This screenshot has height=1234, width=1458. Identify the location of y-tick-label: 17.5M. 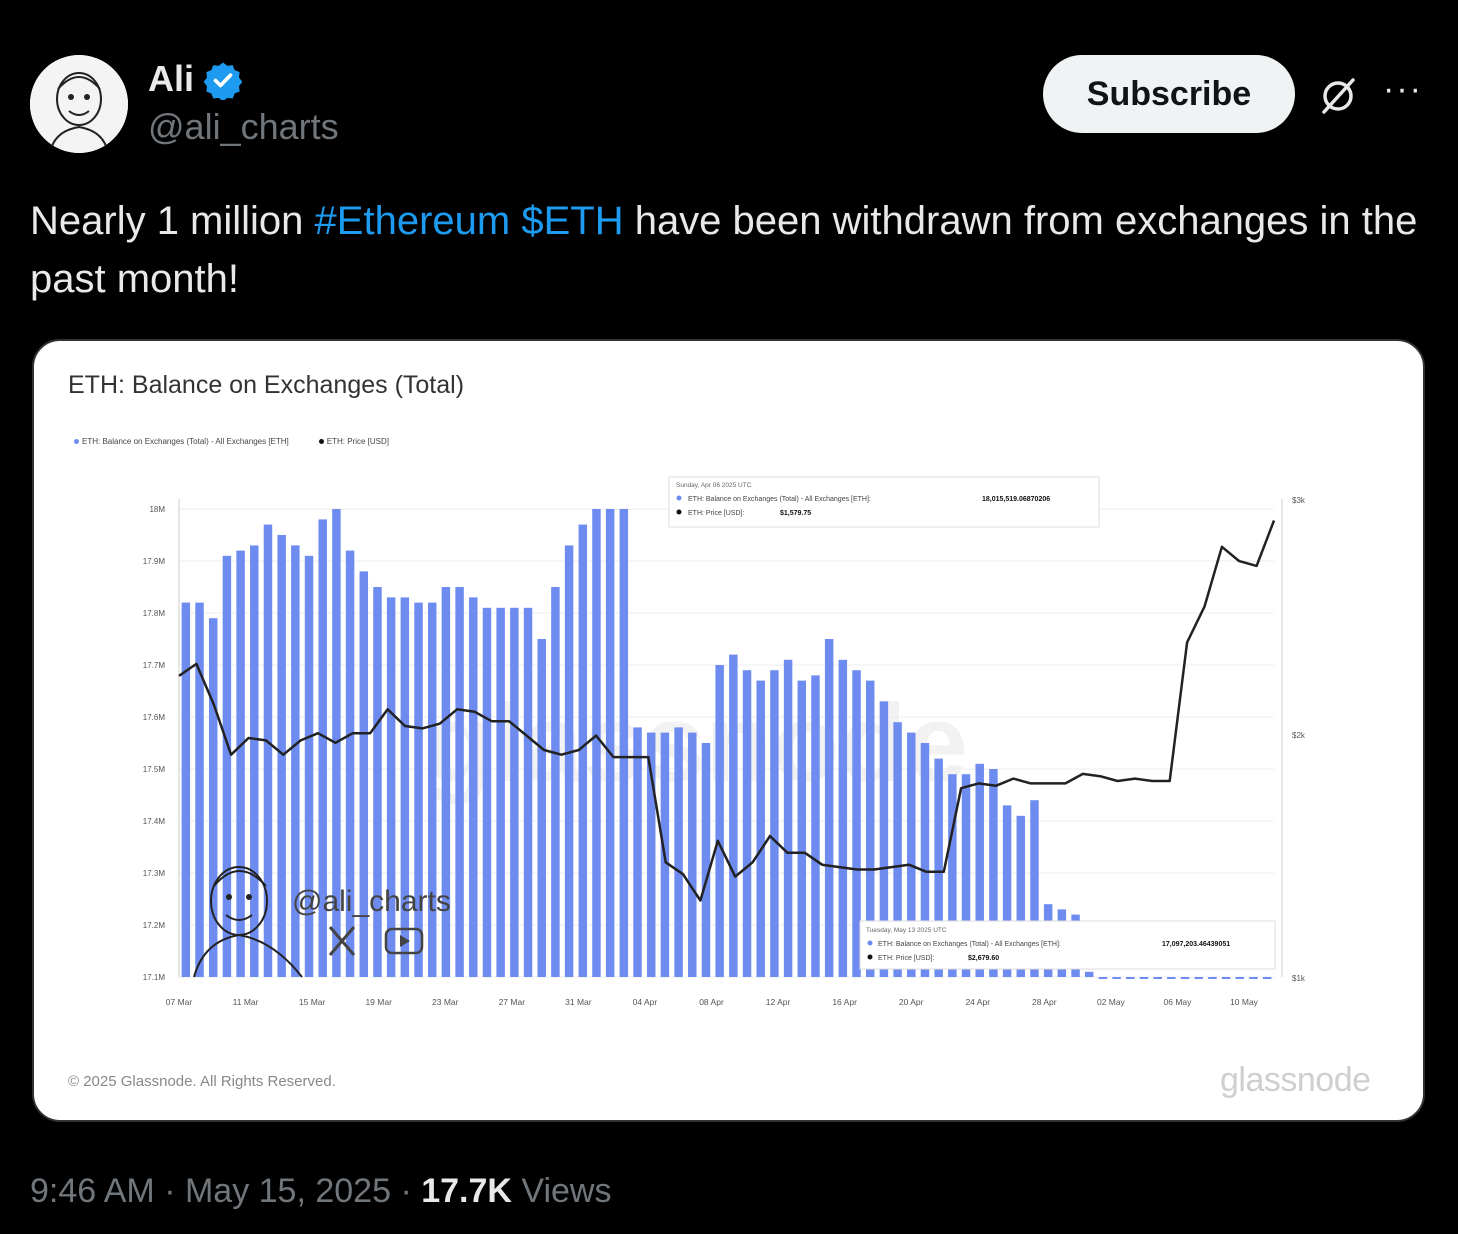
(154, 769).